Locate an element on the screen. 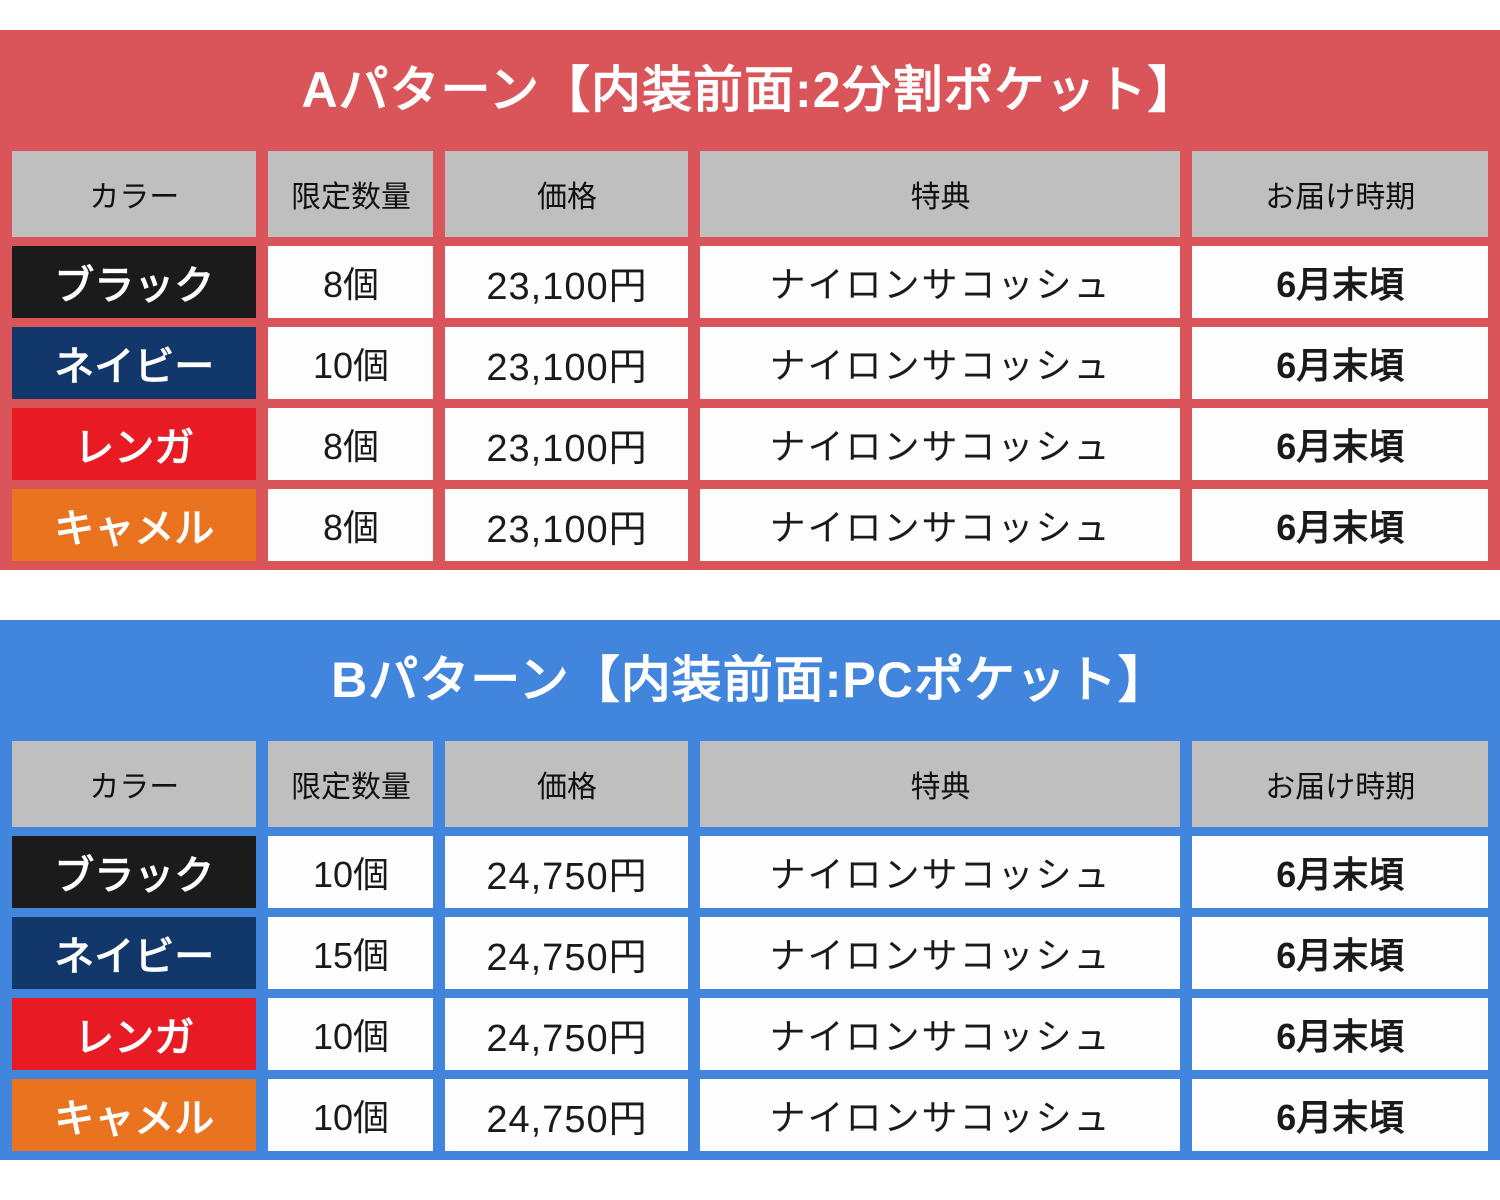 Image resolution: width=1500 pixels, height=1200 pixels. table-row: レンガ 10個 24,750円 ナイロンサコッシュ 6月末頃 is located at coordinates (750, 1034).